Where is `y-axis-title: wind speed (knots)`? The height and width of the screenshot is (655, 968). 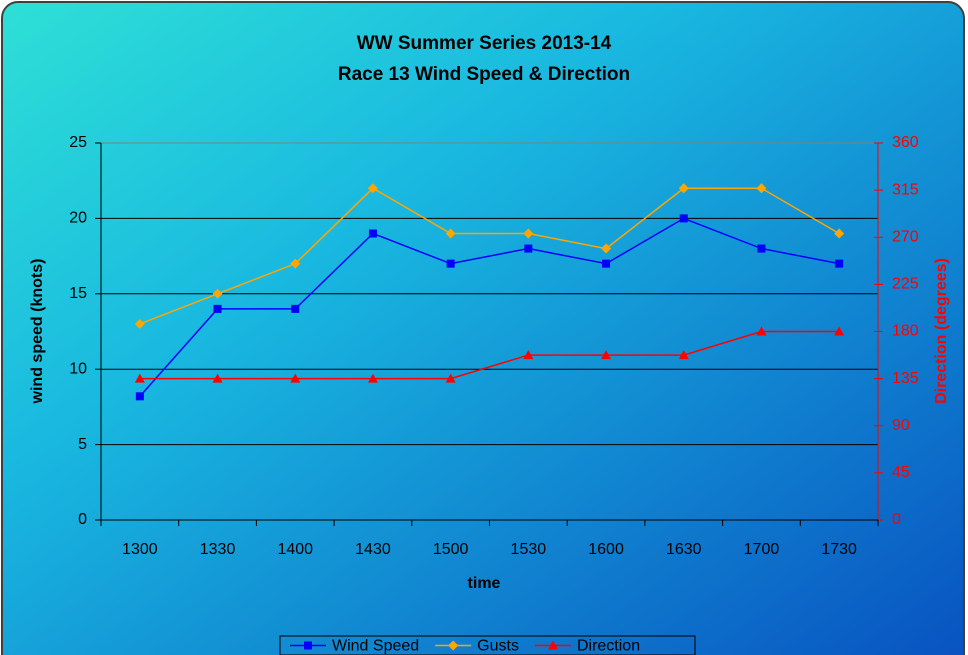
y-axis-title: wind speed (knots) is located at coordinates (37, 332).